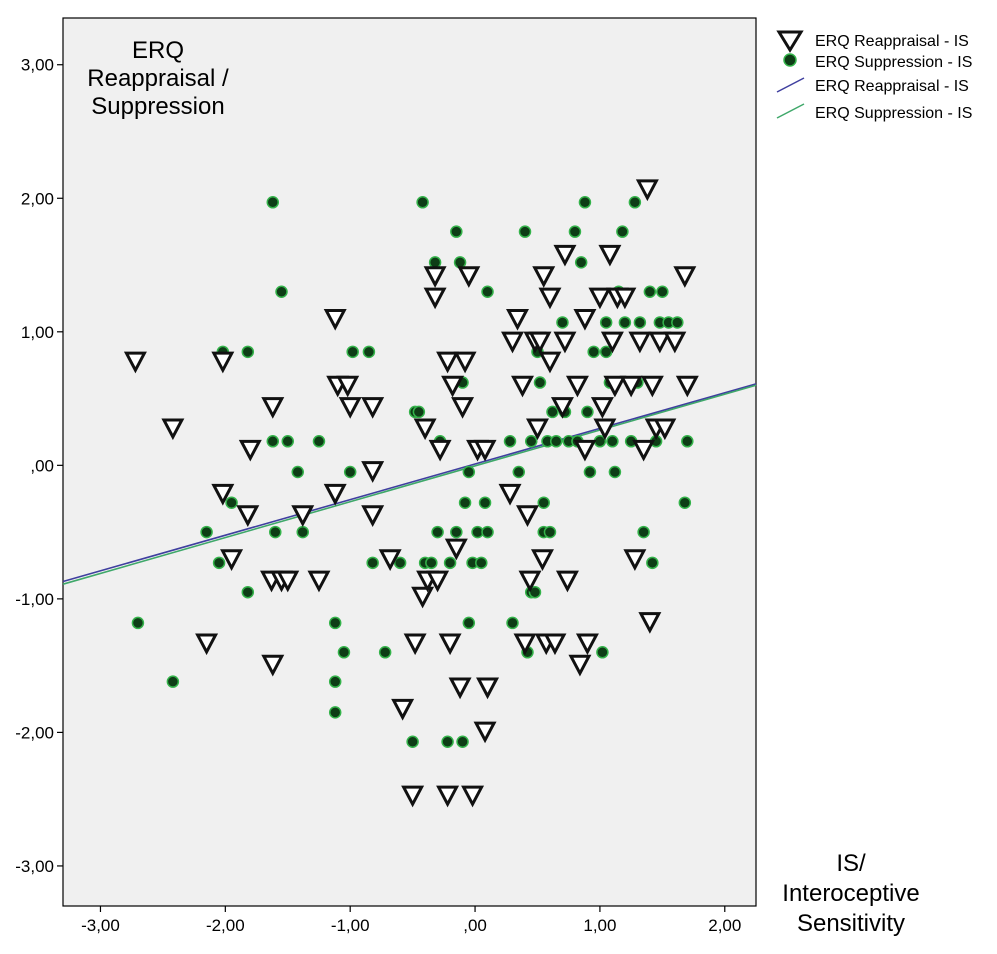  Describe the element at coordinates (892, 41) in the screenshot. I see `legend-label-reappraisal-points: ERQ Reappraisal - IS` at that location.